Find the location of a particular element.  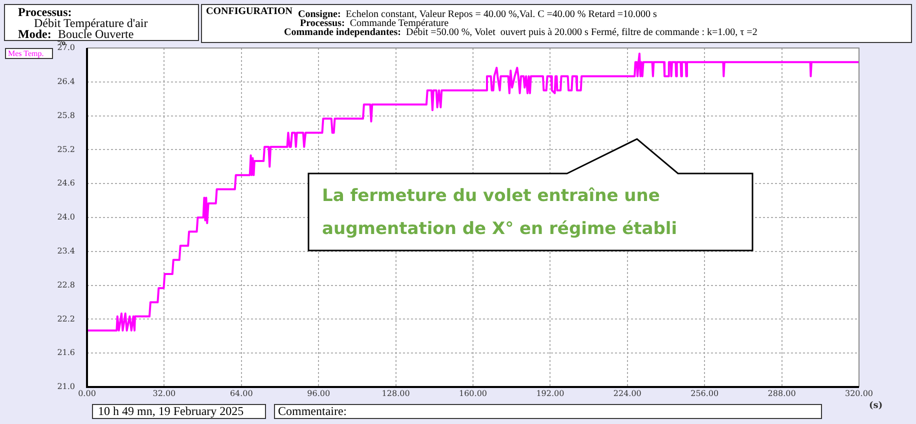

y-tick-label: 24.0 is located at coordinates (66, 217).